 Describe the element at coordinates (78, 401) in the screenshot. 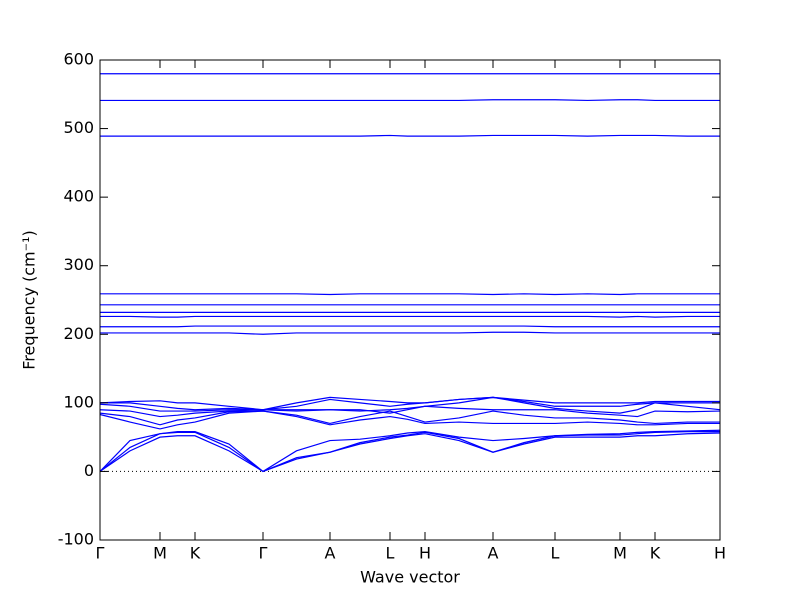

I see `y-tick-label: 100` at that location.